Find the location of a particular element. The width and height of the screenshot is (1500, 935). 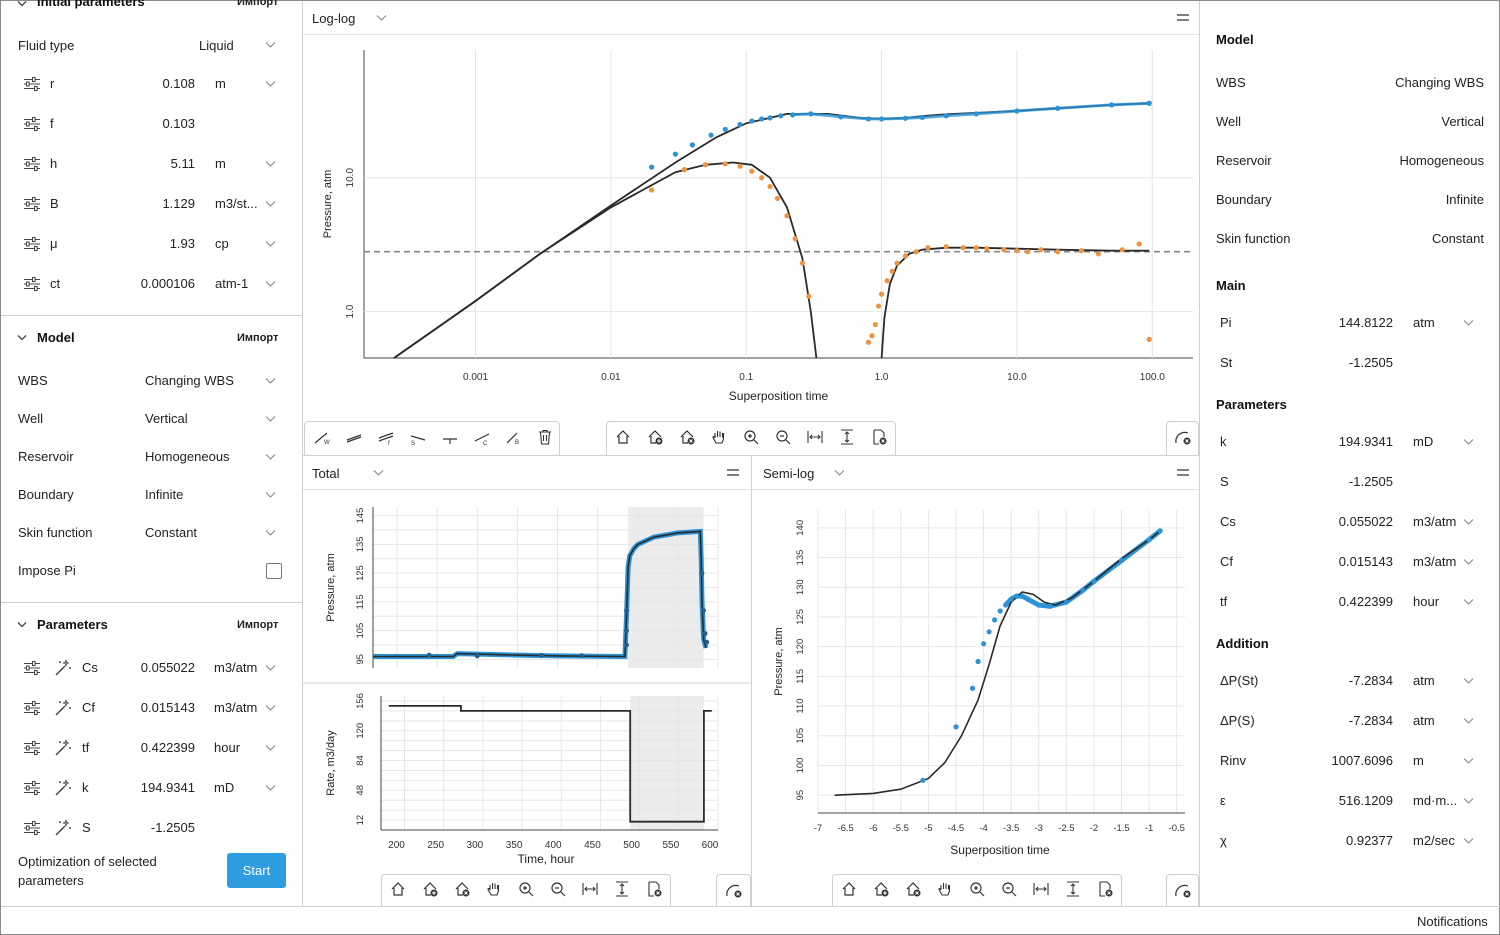

param-unit: atm-1 is located at coordinates (232, 283).